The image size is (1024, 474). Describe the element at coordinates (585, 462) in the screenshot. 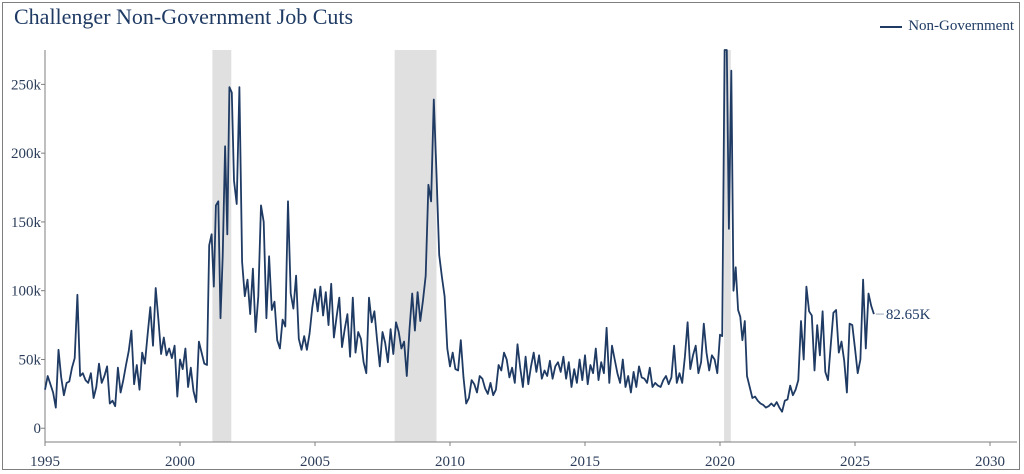

I see `x-tick-label: 2015` at that location.